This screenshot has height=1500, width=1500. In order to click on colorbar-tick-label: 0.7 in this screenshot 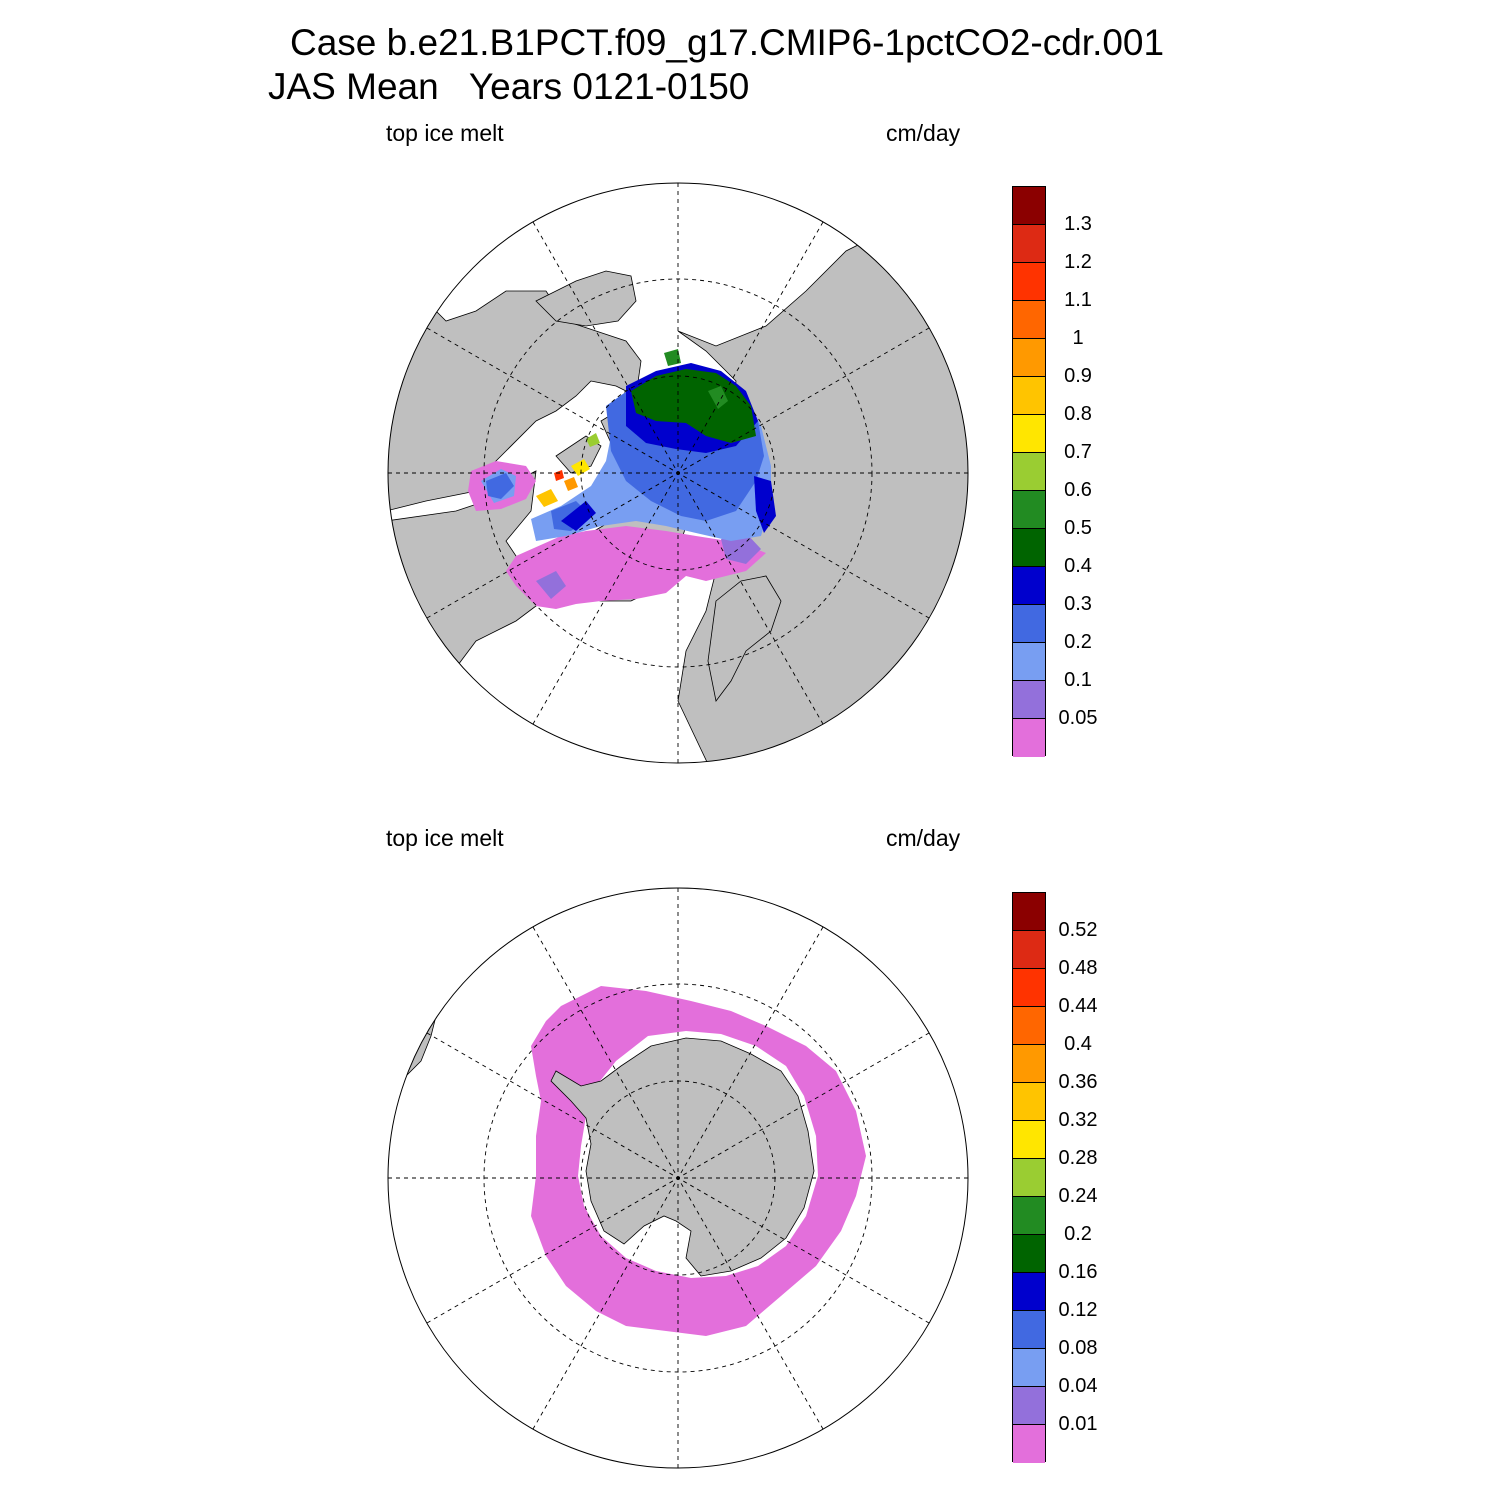, I will do `click(1078, 452)`.